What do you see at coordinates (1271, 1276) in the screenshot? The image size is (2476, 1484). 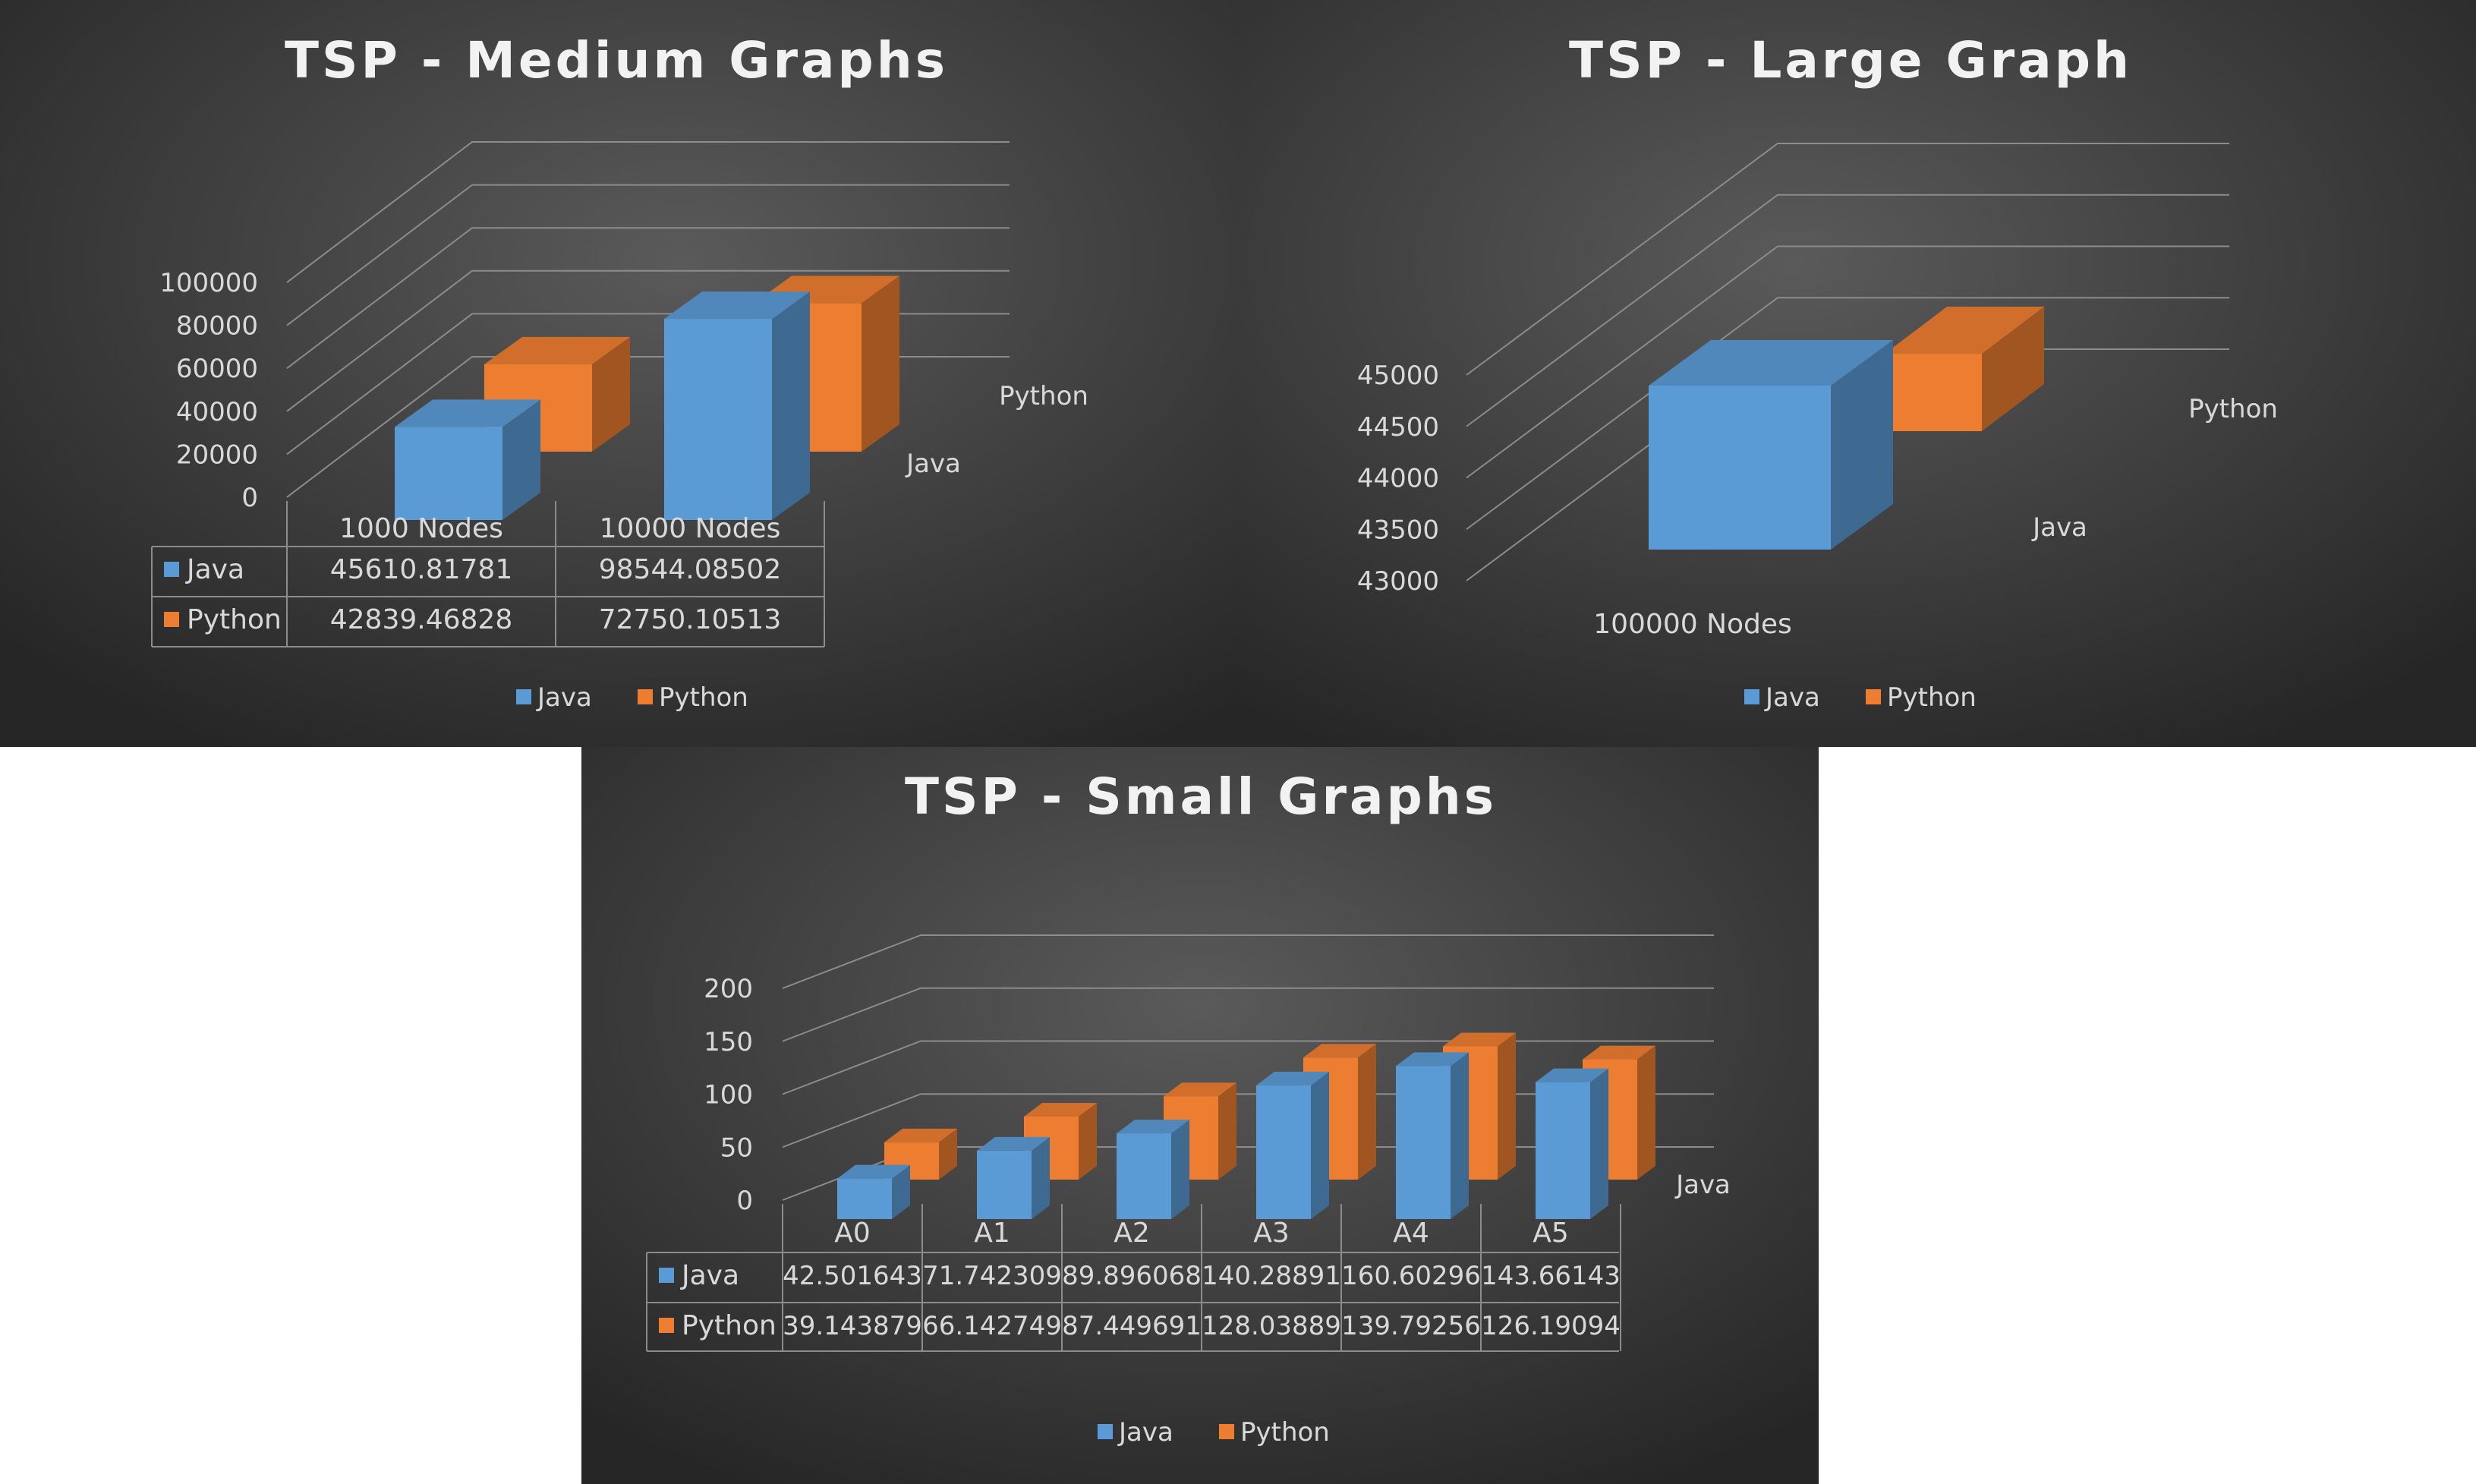 I see `table-java-value: 140.28891` at bounding box center [1271, 1276].